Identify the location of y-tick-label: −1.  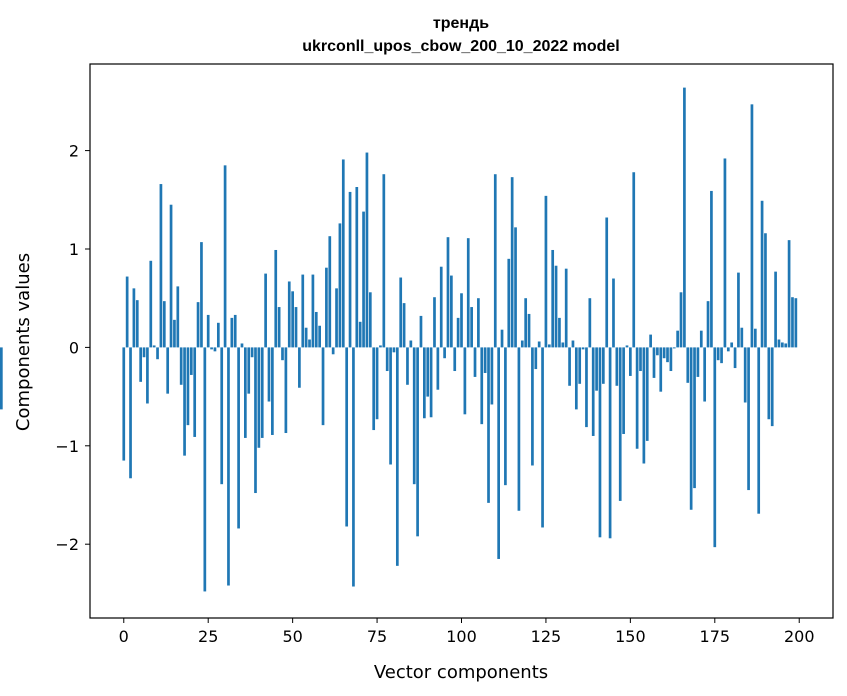
(67, 446).